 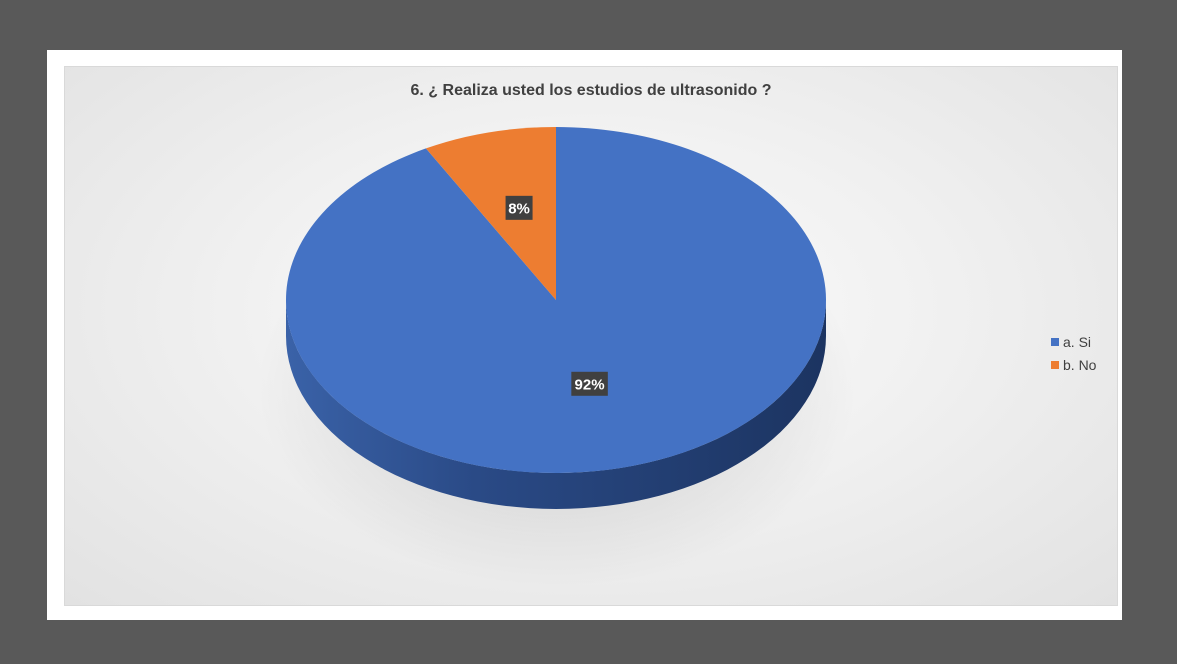 I want to click on data-label-text-0: 92%, so click(x=590, y=384).